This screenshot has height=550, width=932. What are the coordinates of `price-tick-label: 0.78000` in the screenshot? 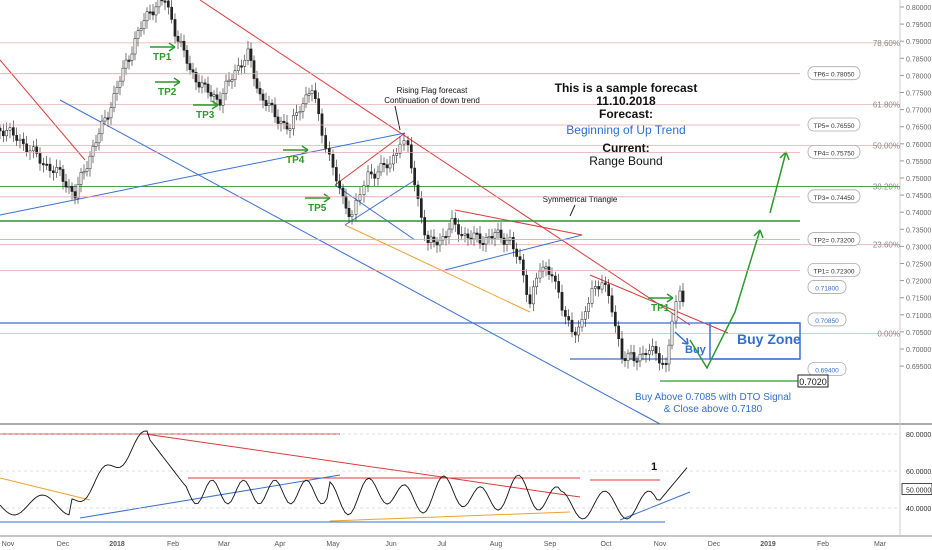 It's located at (918, 76).